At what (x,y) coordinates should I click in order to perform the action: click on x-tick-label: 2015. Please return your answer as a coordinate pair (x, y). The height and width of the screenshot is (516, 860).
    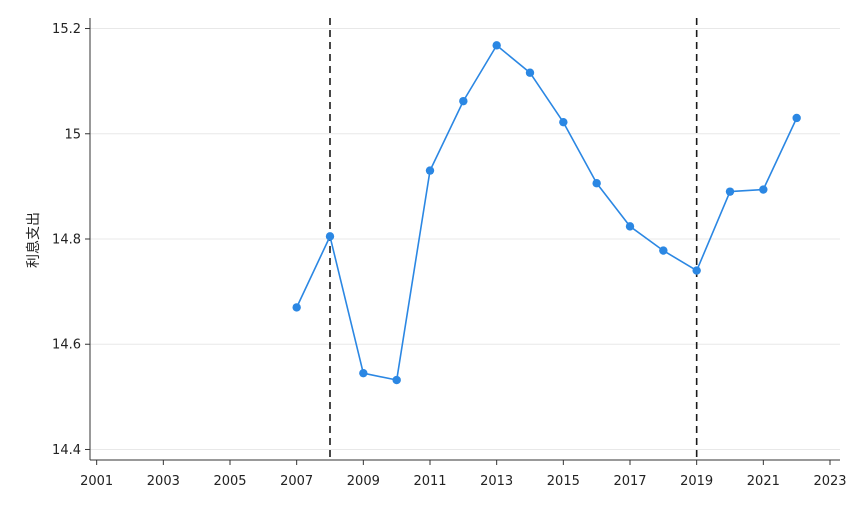
    Looking at the image, I should click on (563, 481).